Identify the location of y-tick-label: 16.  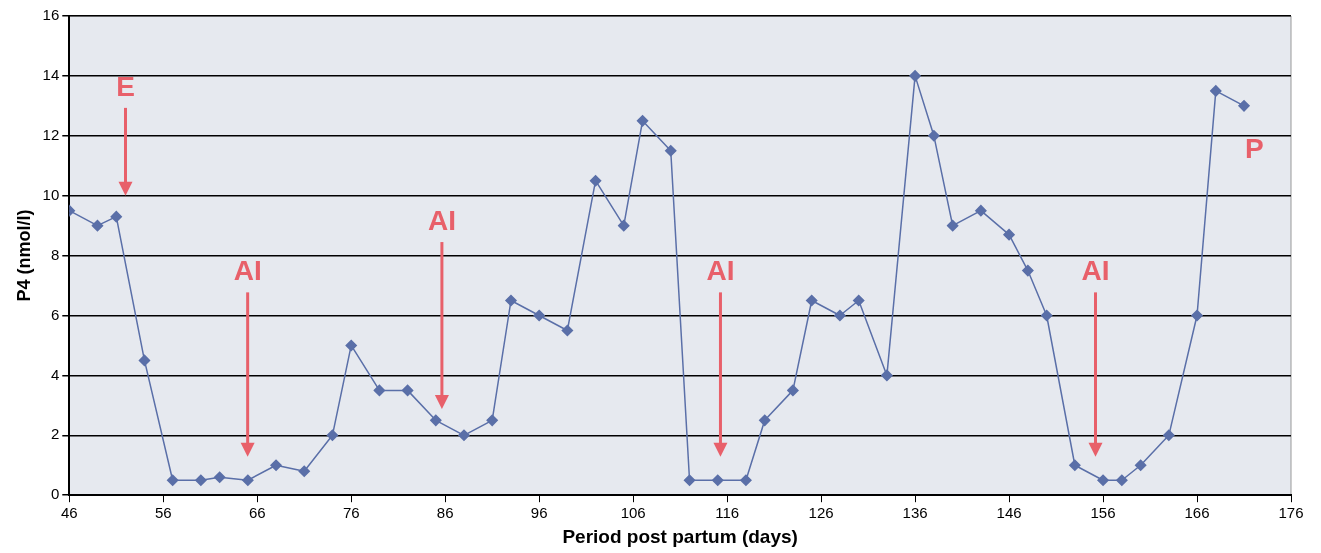
(51, 15).